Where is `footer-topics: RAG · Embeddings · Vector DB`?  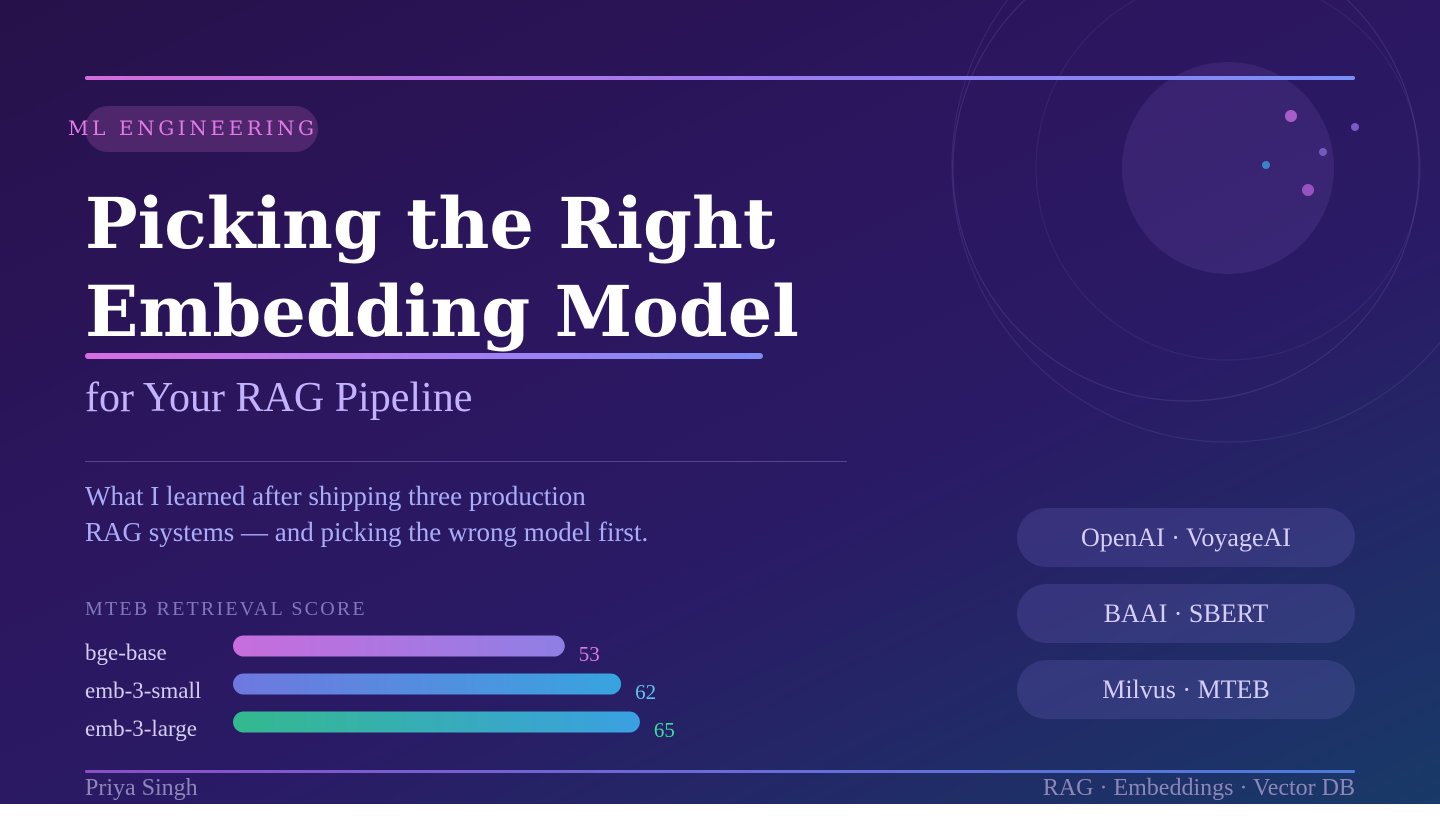 footer-topics: RAG · Embeddings · Vector DB is located at coordinates (1198, 788).